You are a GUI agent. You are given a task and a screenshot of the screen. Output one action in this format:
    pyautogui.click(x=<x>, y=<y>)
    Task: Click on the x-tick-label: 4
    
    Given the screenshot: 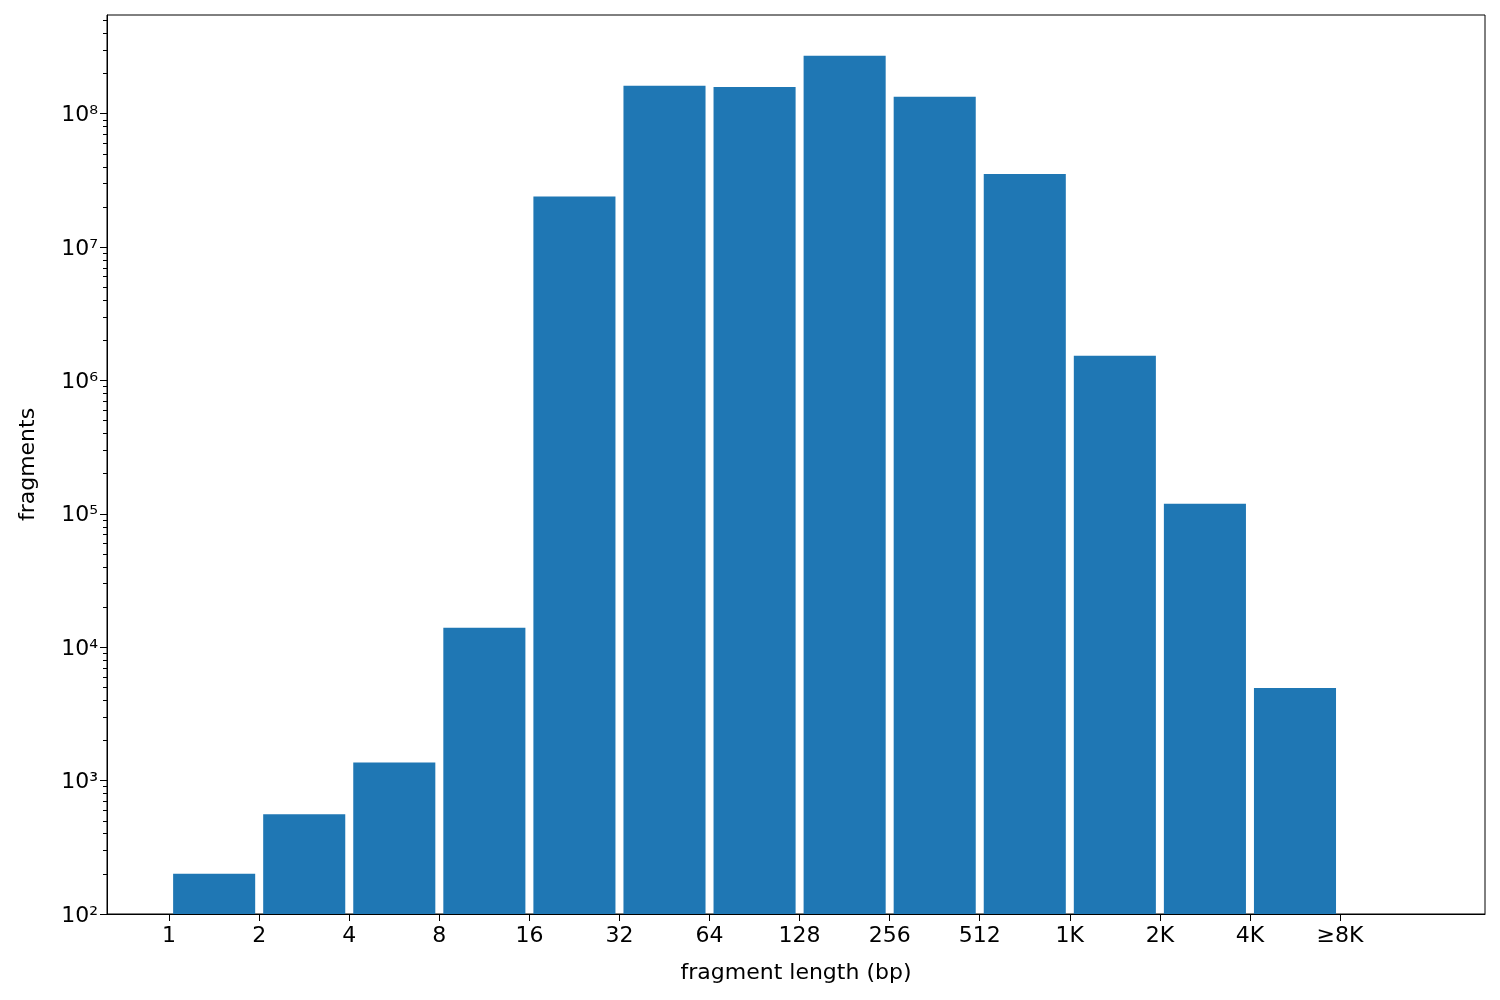 What is the action you would take?
    pyautogui.click(x=349, y=934)
    